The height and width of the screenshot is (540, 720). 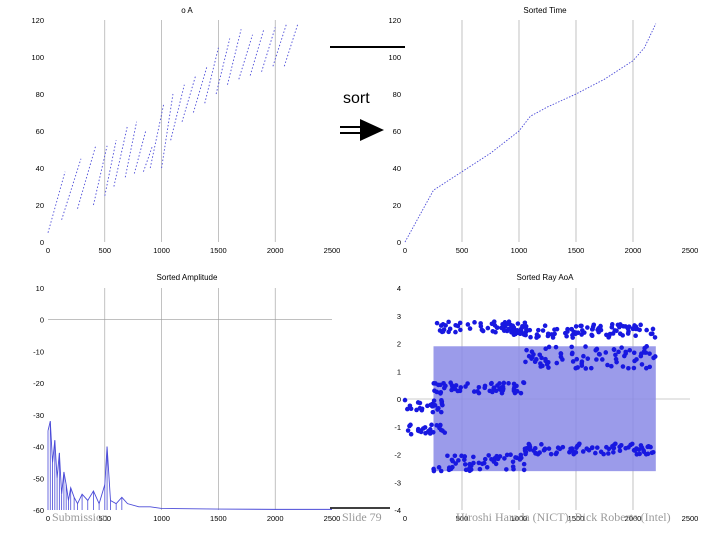 What do you see at coordinates (40, 205) in the screenshot?
I see `y-tick-label: 20` at bounding box center [40, 205].